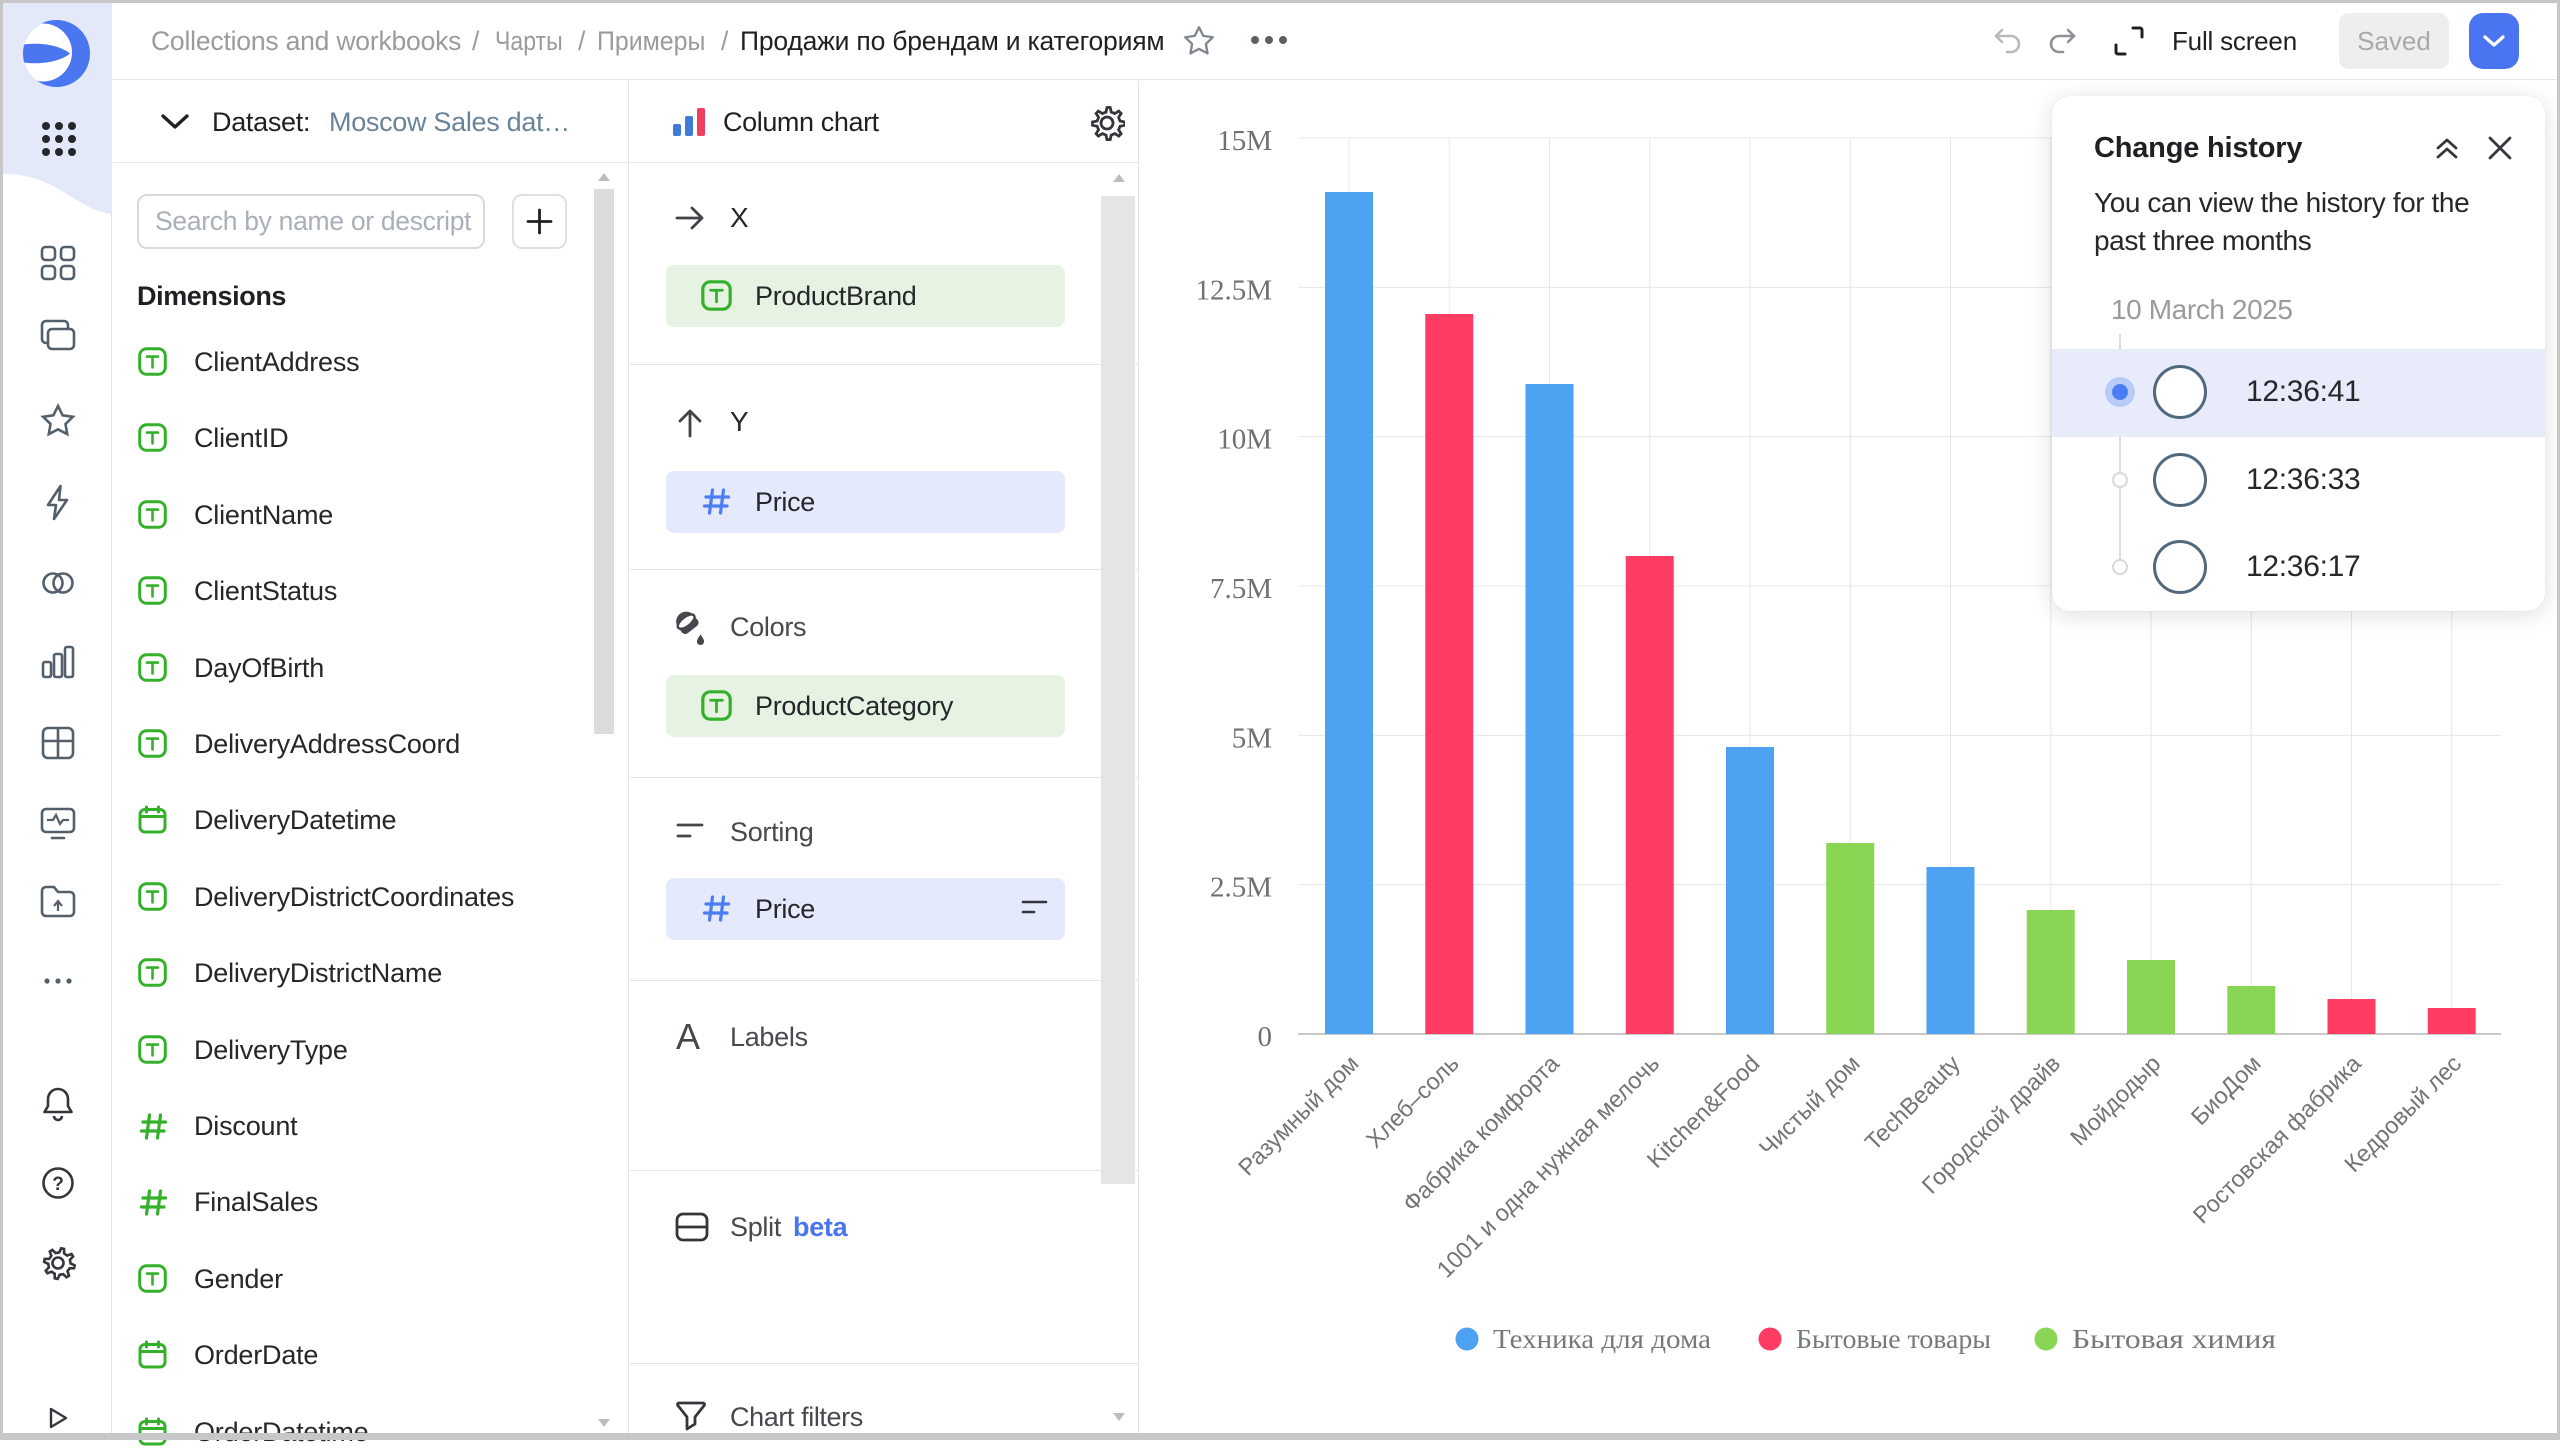 The height and width of the screenshot is (1452, 2560). I want to click on svg-text: 15M, so click(1244, 141).